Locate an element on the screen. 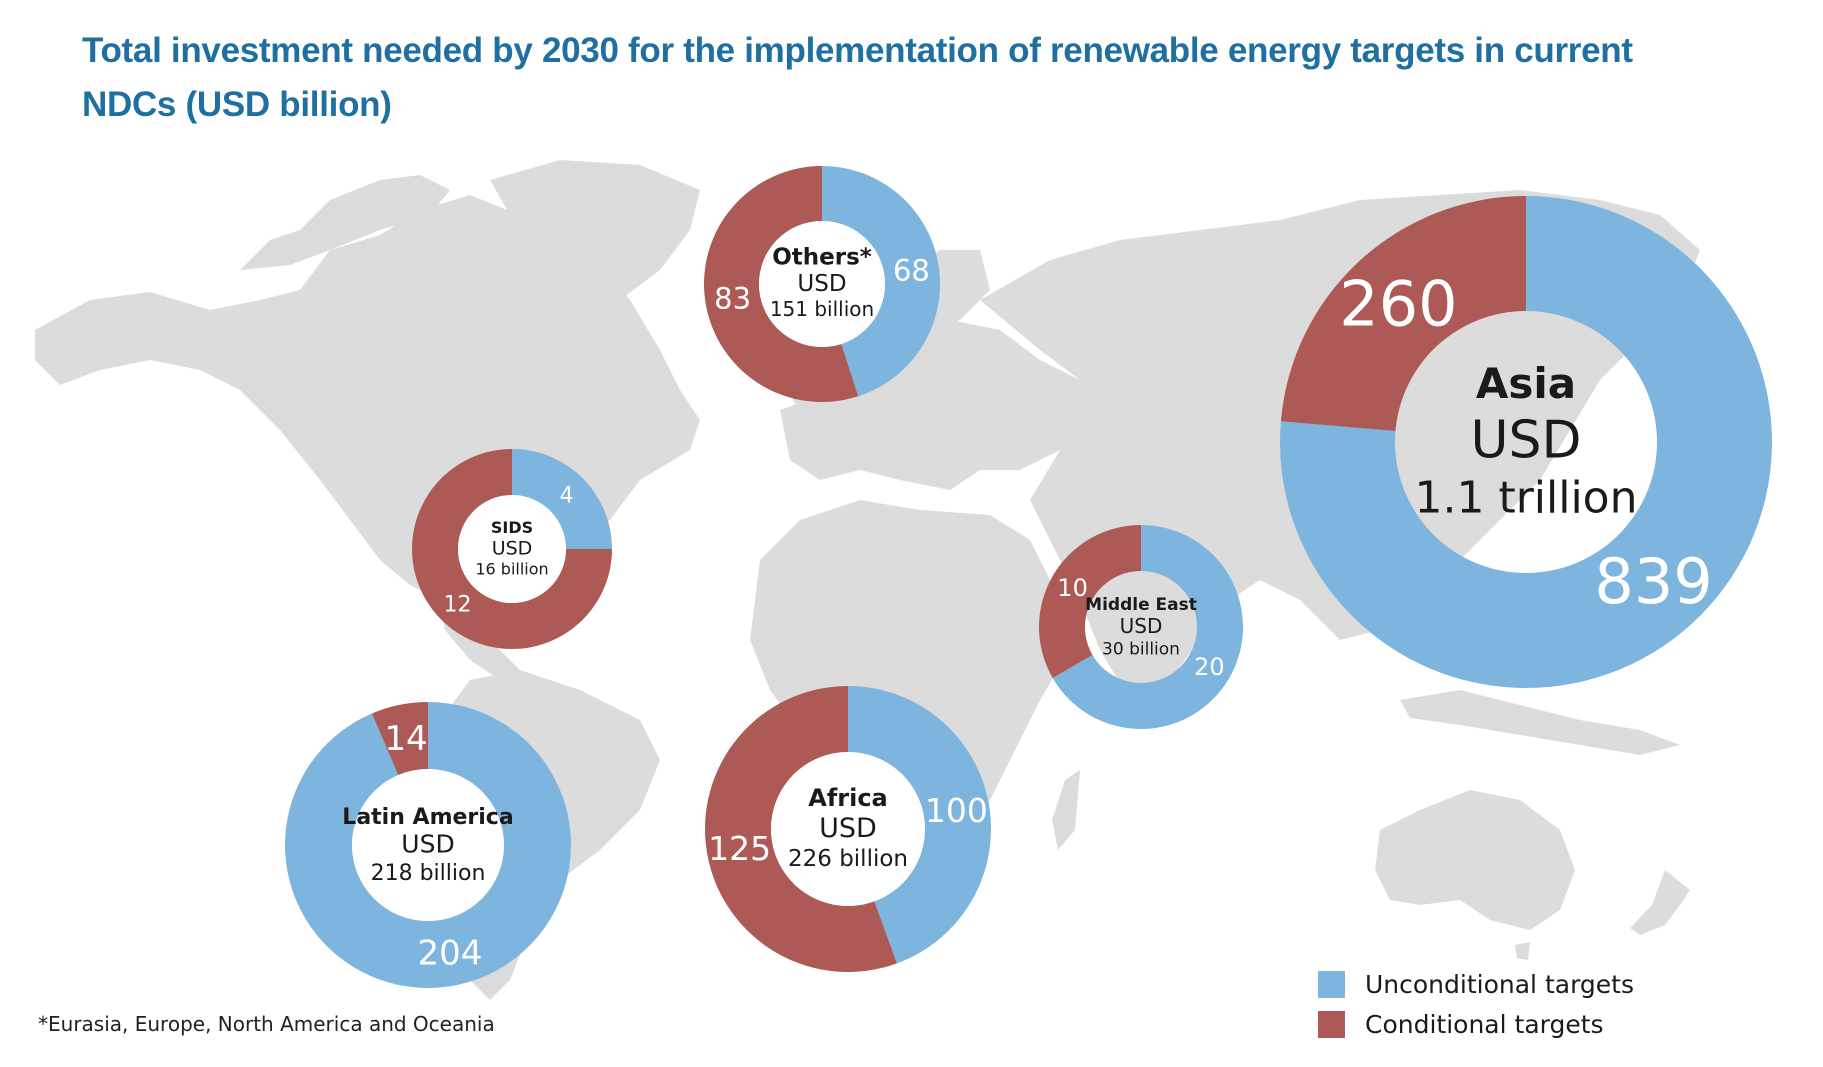 The height and width of the screenshot is (1067, 1823). segment-unconditional-africa is located at coordinates (919, 825).